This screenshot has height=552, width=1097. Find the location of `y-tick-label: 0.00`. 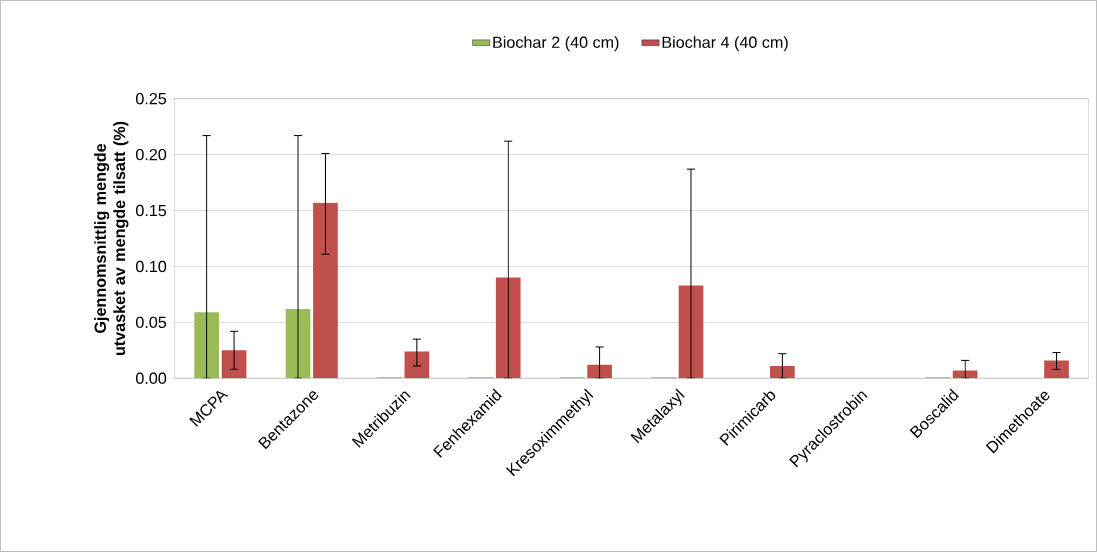

y-tick-label: 0.00 is located at coordinates (151, 378).